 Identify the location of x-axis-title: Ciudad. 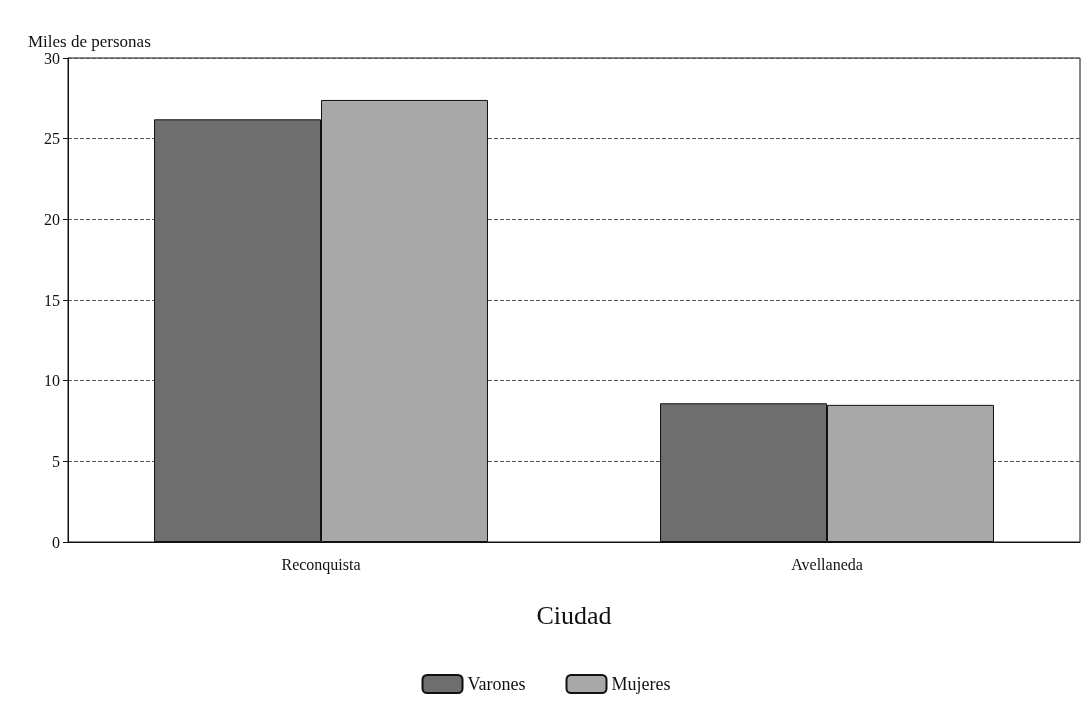
(574, 615).